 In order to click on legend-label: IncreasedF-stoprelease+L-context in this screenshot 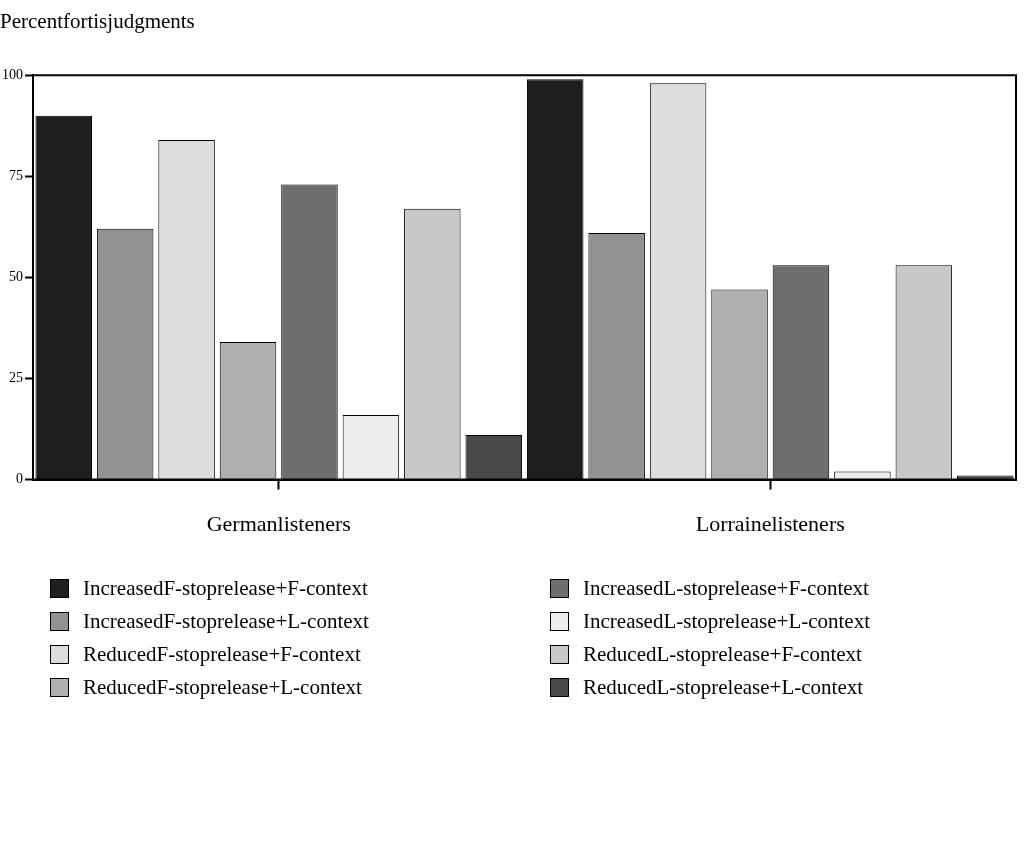, I will do `click(226, 621)`.